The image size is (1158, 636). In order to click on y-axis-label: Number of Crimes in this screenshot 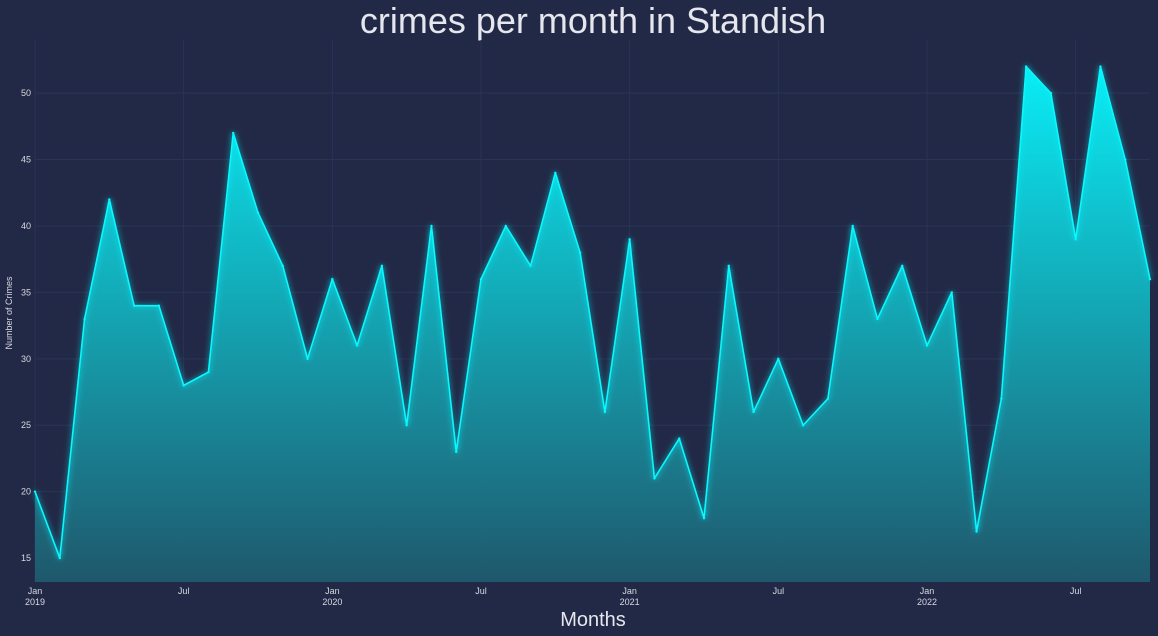, I will do `click(9, 313)`.